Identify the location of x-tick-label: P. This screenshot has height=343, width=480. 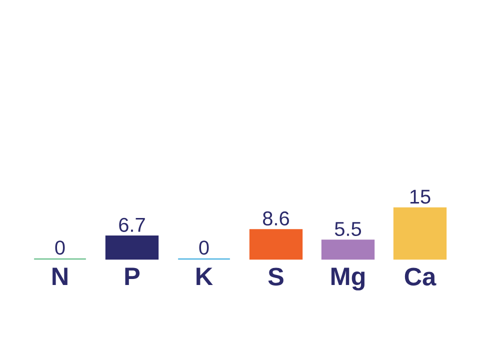
(132, 277).